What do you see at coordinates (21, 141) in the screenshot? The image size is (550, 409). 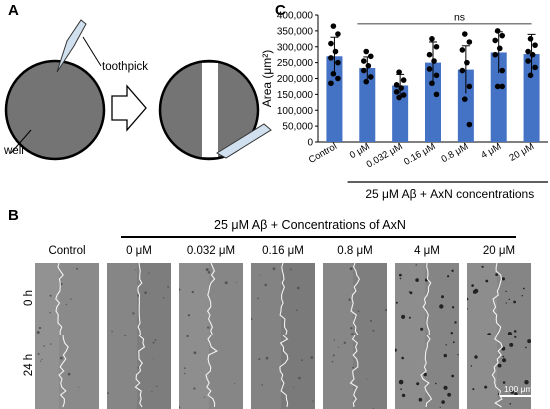 I see `well-pointer` at bounding box center [21, 141].